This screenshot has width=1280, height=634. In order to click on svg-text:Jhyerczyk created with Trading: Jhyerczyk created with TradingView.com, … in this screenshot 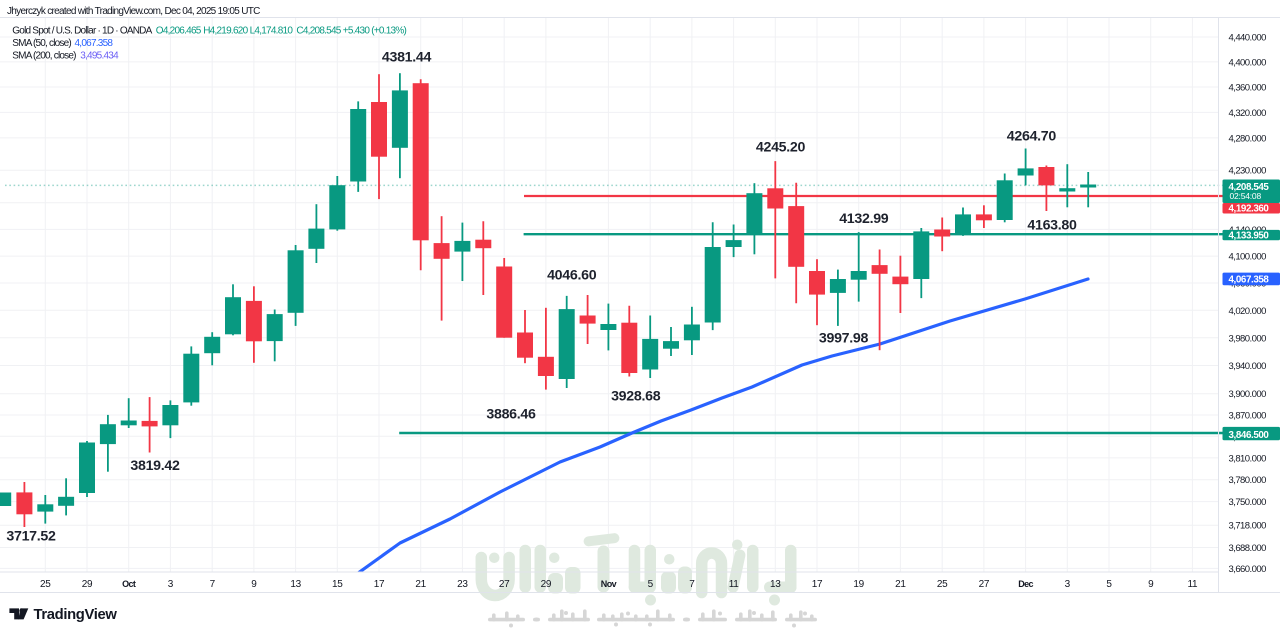, I will do `click(133, 11)`.